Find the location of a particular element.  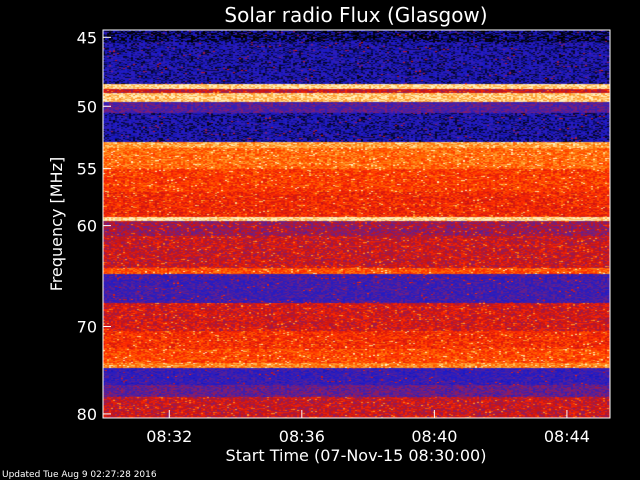

y-axis-label: Frequency [MHz] is located at coordinates (56, 224).